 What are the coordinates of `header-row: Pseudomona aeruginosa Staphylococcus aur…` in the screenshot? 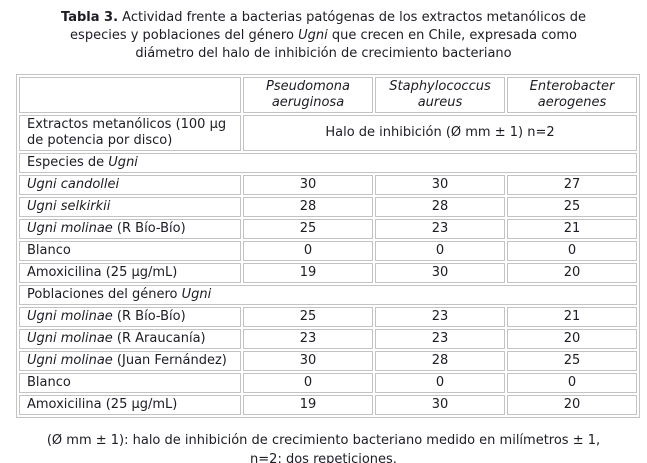 It's located at (328, 95).